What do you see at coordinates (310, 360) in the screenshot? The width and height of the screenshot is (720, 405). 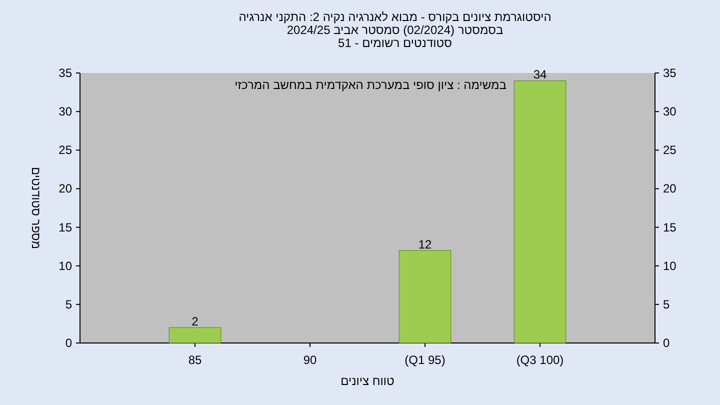 I see `x-tick-label: 90` at bounding box center [310, 360].